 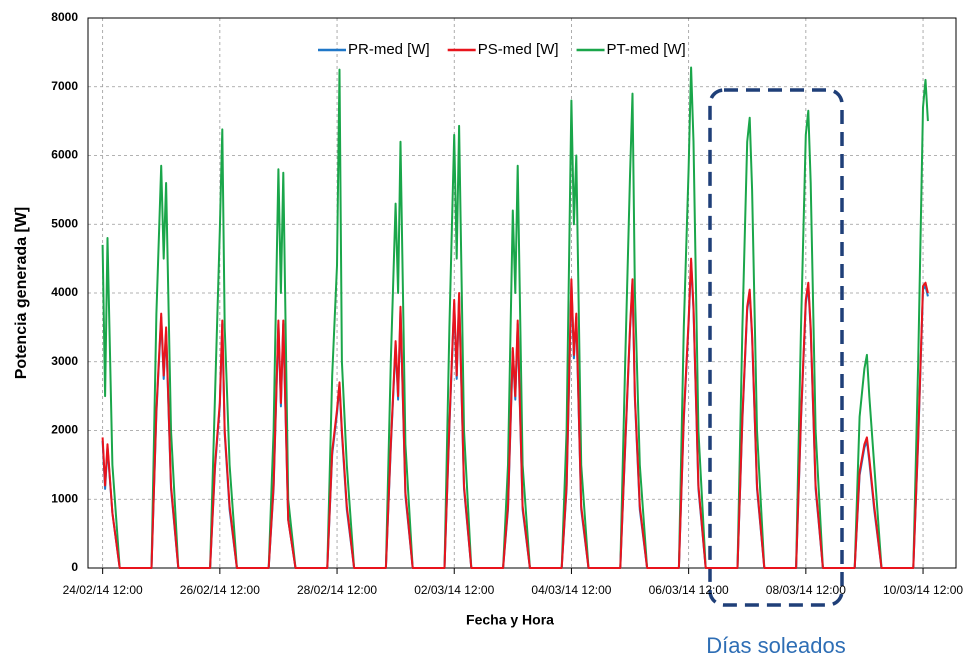 I want to click on x-axis-label: Fecha y Hora, so click(x=510, y=620).